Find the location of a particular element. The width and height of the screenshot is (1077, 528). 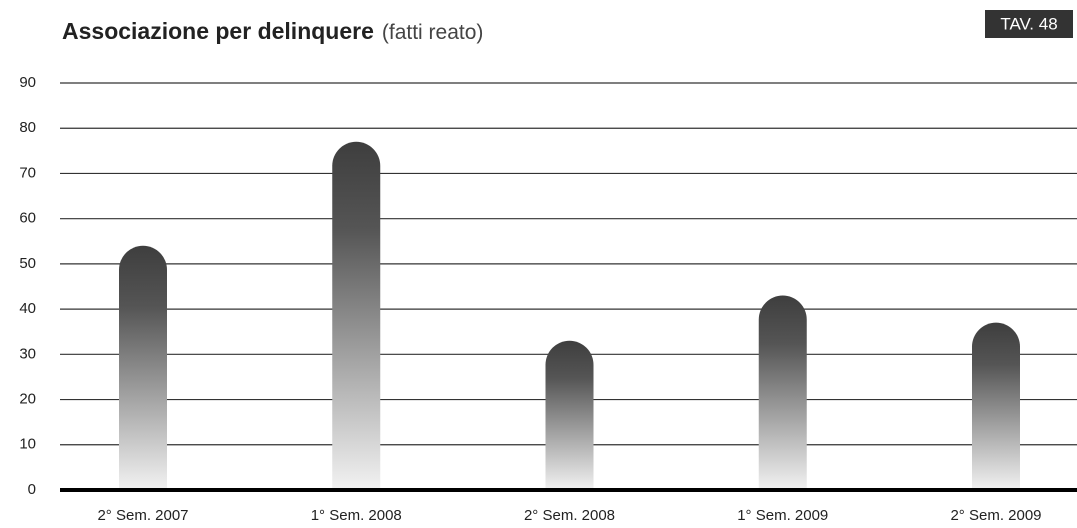

badge-bg is located at coordinates (1029, 24).